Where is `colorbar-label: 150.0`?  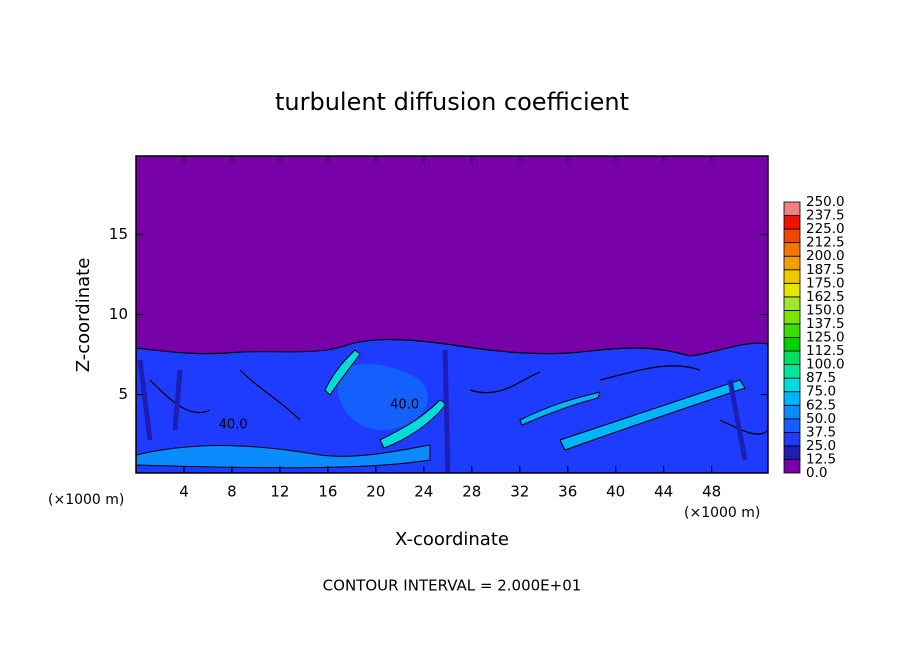
colorbar-label: 150.0 is located at coordinates (825, 310).